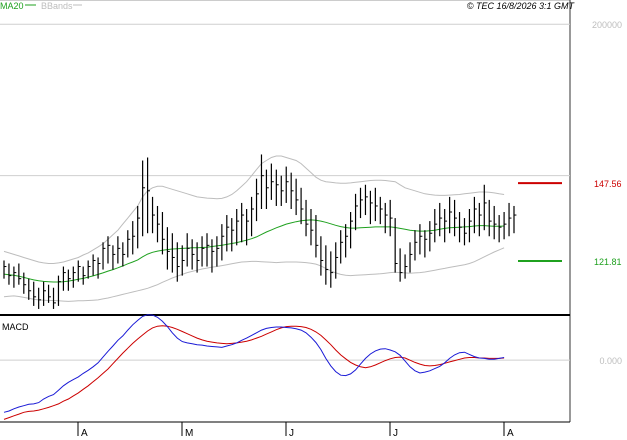 The image size is (627, 440). I want to click on ma20-legend: MA20, so click(12, 6).